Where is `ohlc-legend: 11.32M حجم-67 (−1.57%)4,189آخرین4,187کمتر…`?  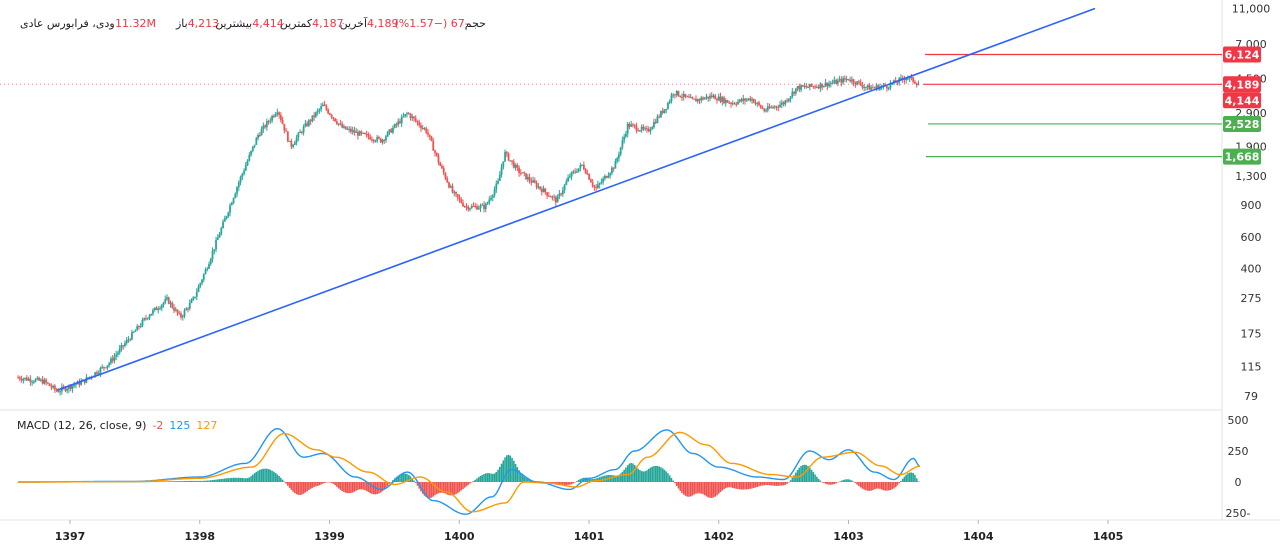 ohlc-legend: 11.32M حجم-67 (−1.57%)4,189آخرین4,187کمتر… is located at coordinates (300, 23).